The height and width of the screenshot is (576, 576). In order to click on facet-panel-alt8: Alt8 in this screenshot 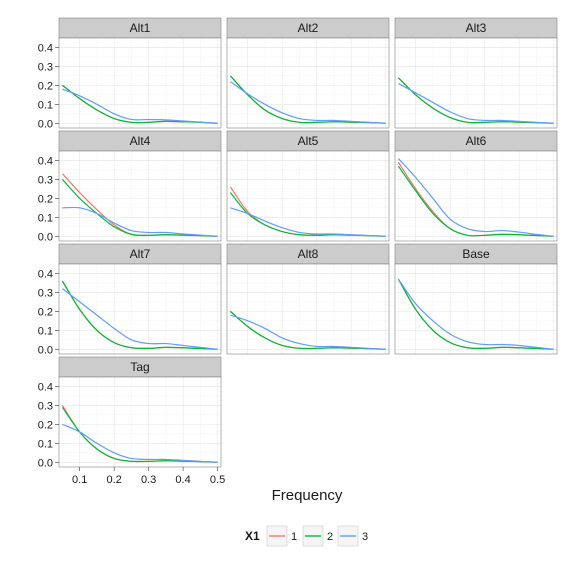, I will do `click(308, 299)`.